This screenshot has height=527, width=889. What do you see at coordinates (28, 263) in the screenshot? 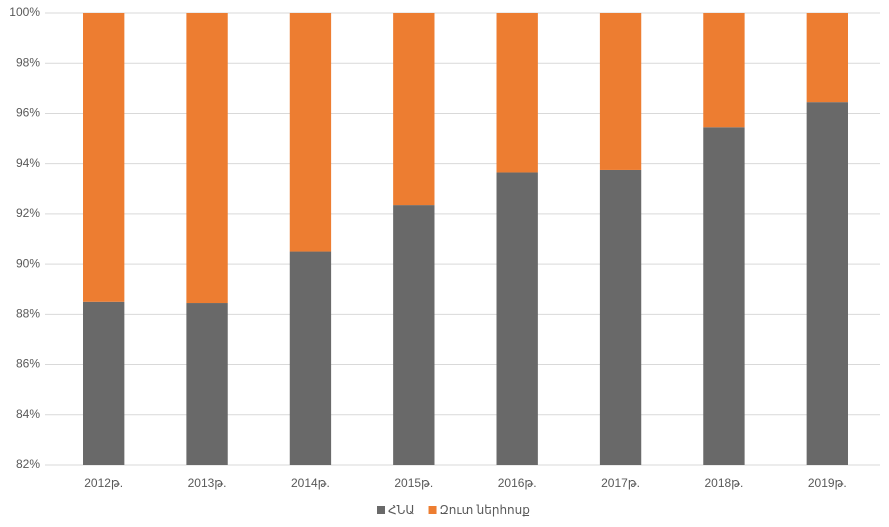
I see `y-tick-label: 90%` at bounding box center [28, 263].